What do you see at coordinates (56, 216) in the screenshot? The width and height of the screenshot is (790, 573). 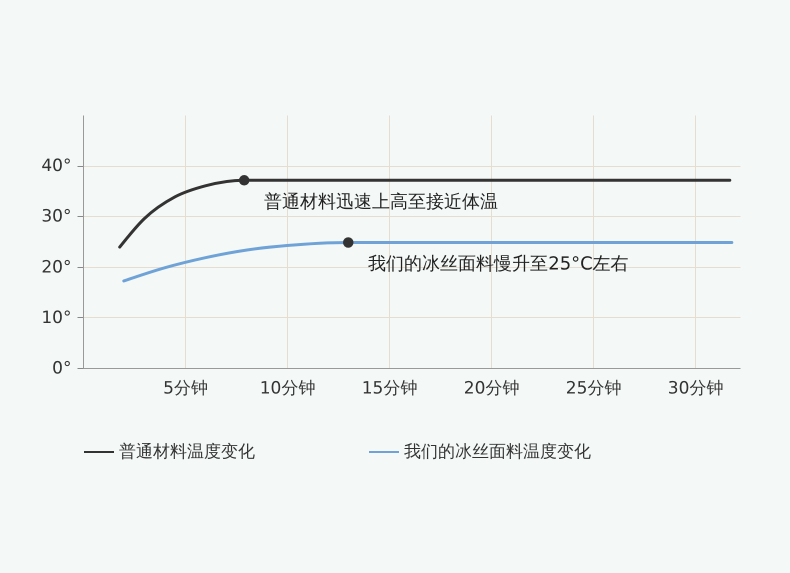 I see `y-tick-label: 30°` at bounding box center [56, 216].